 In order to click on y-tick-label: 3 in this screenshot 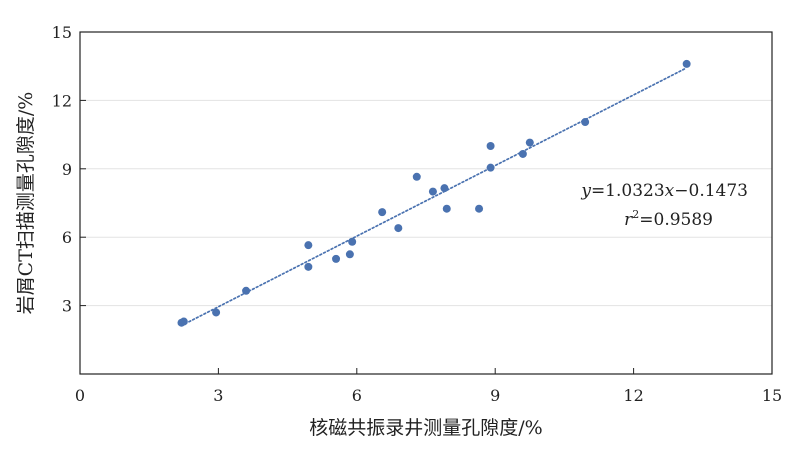, I will do `click(67, 306)`.